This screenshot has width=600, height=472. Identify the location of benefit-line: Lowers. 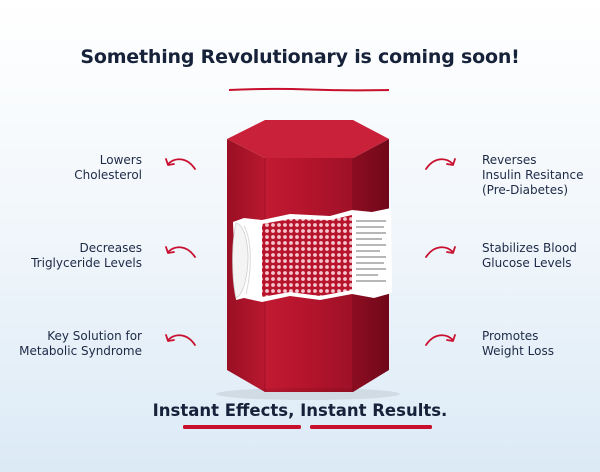
(120, 160).